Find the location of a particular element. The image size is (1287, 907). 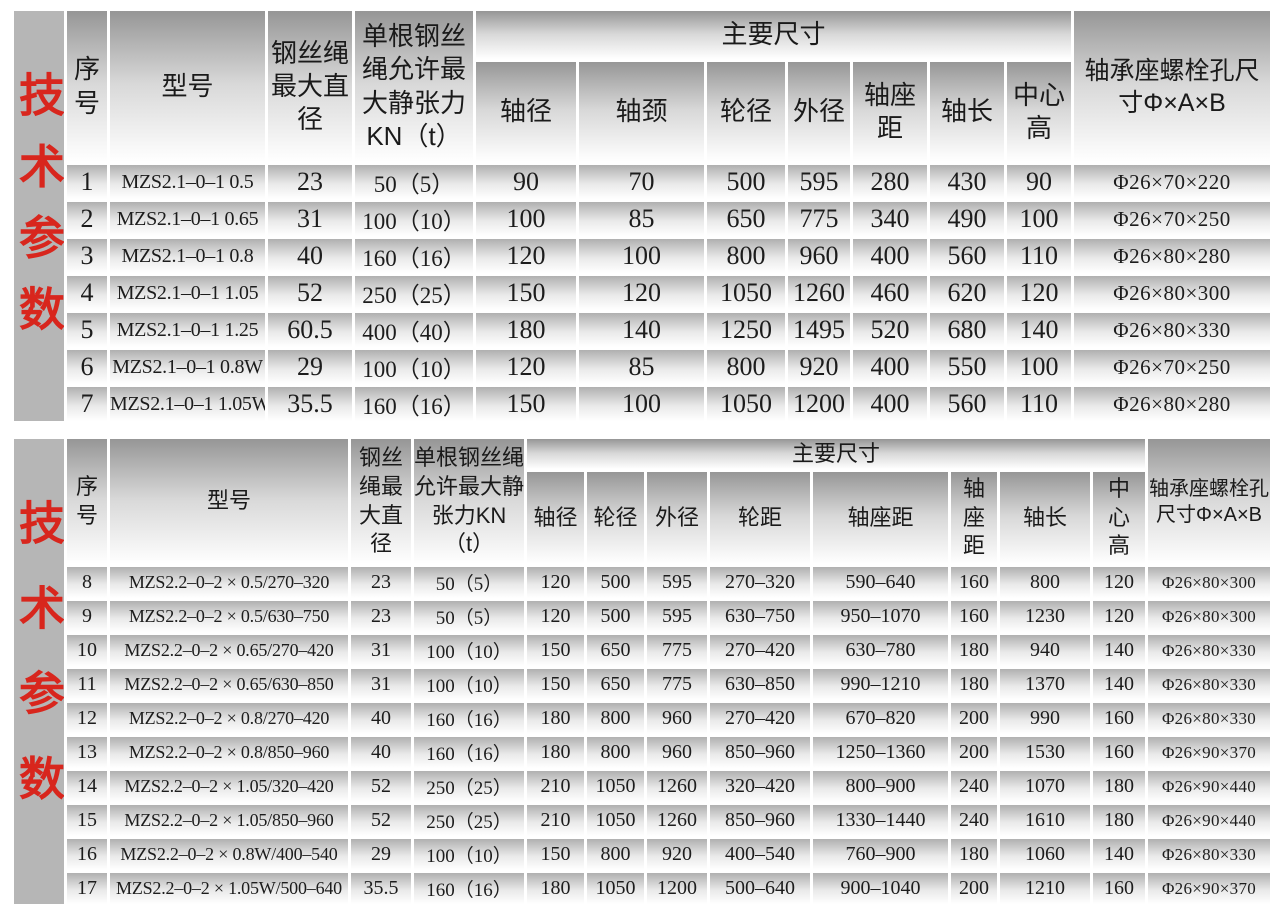

row-index-cell: 7 is located at coordinates (87, 404).